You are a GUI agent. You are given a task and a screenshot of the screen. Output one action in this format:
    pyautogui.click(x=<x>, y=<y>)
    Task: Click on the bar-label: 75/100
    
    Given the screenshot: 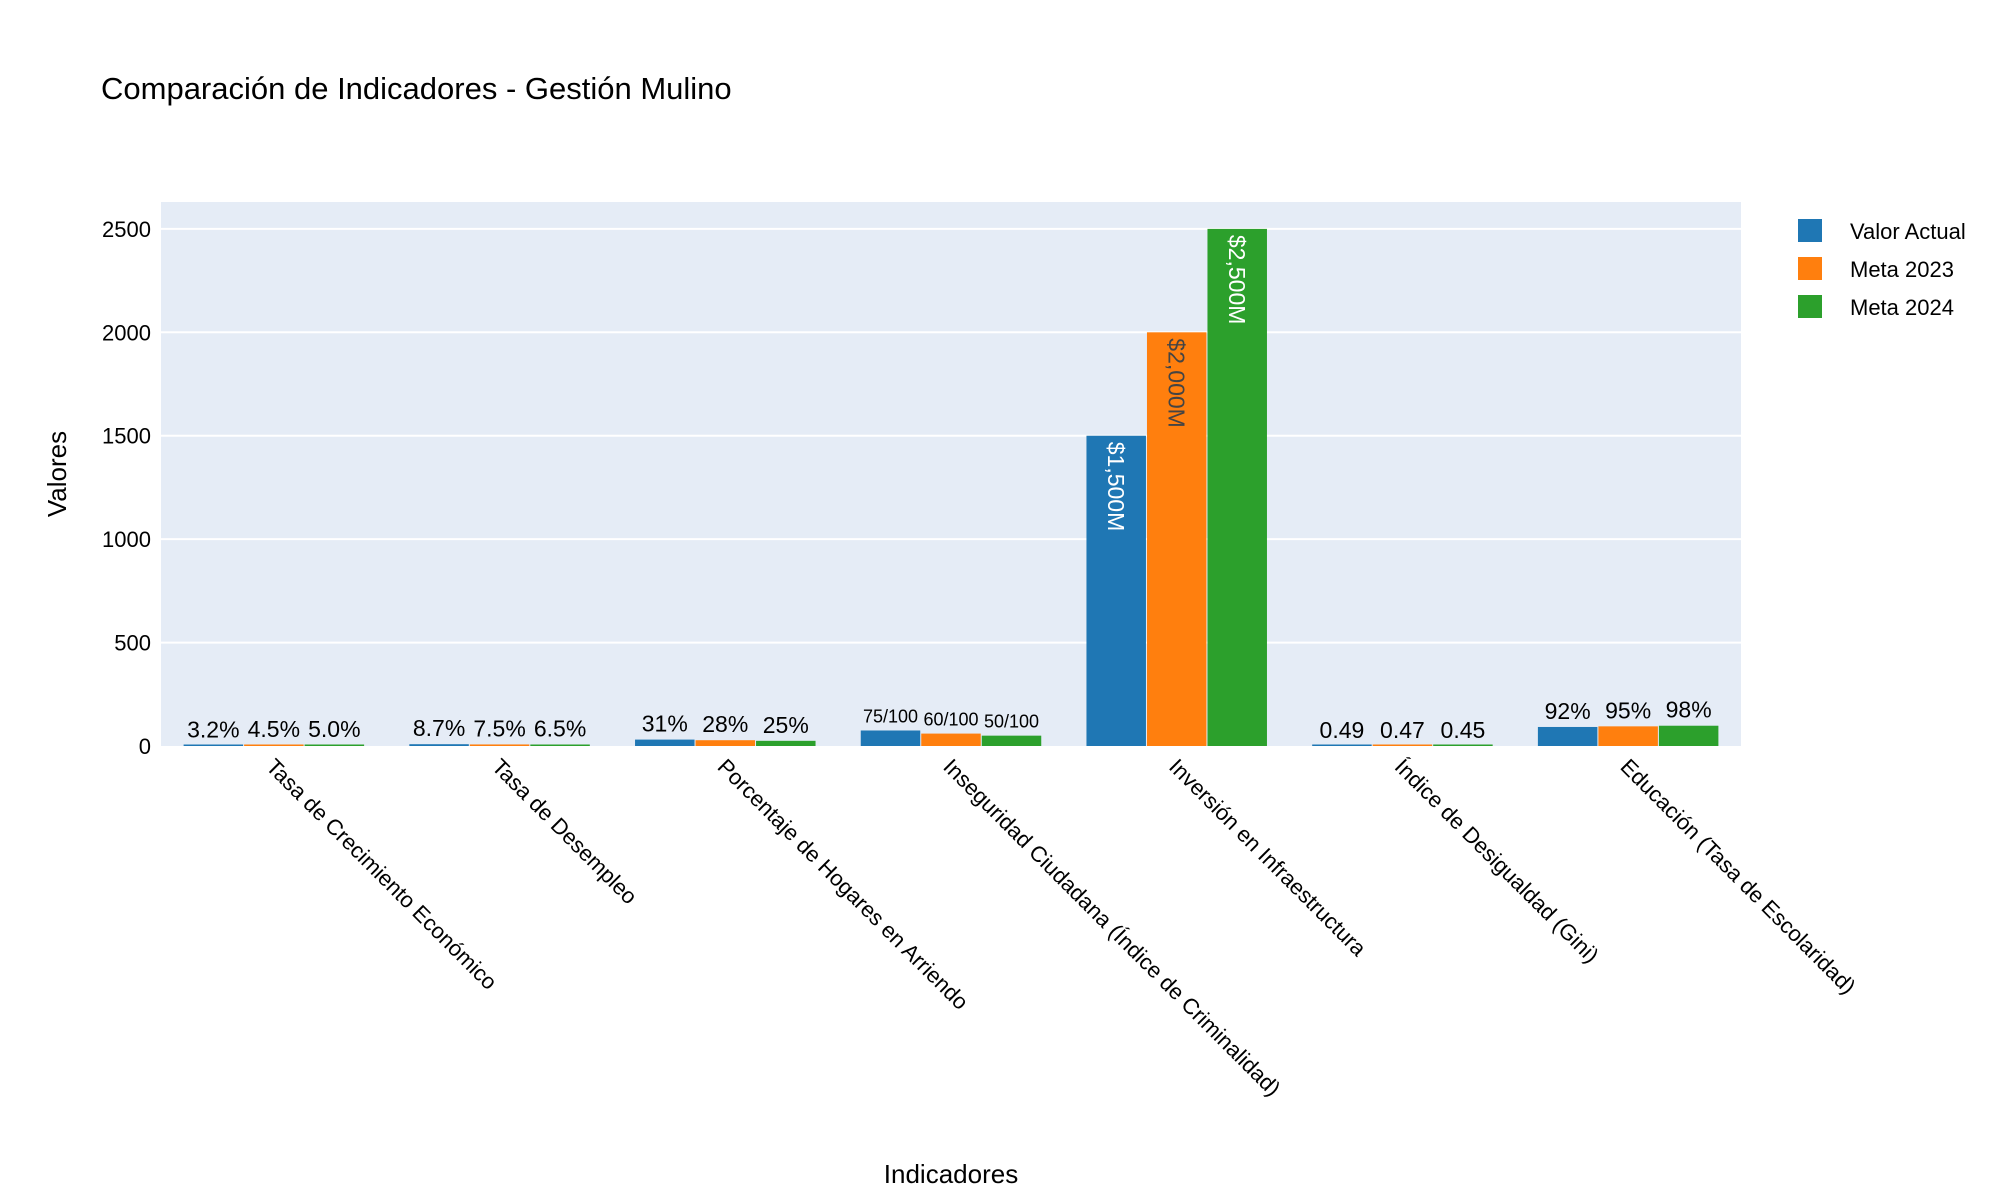 What is the action you would take?
    pyautogui.click(x=890, y=716)
    